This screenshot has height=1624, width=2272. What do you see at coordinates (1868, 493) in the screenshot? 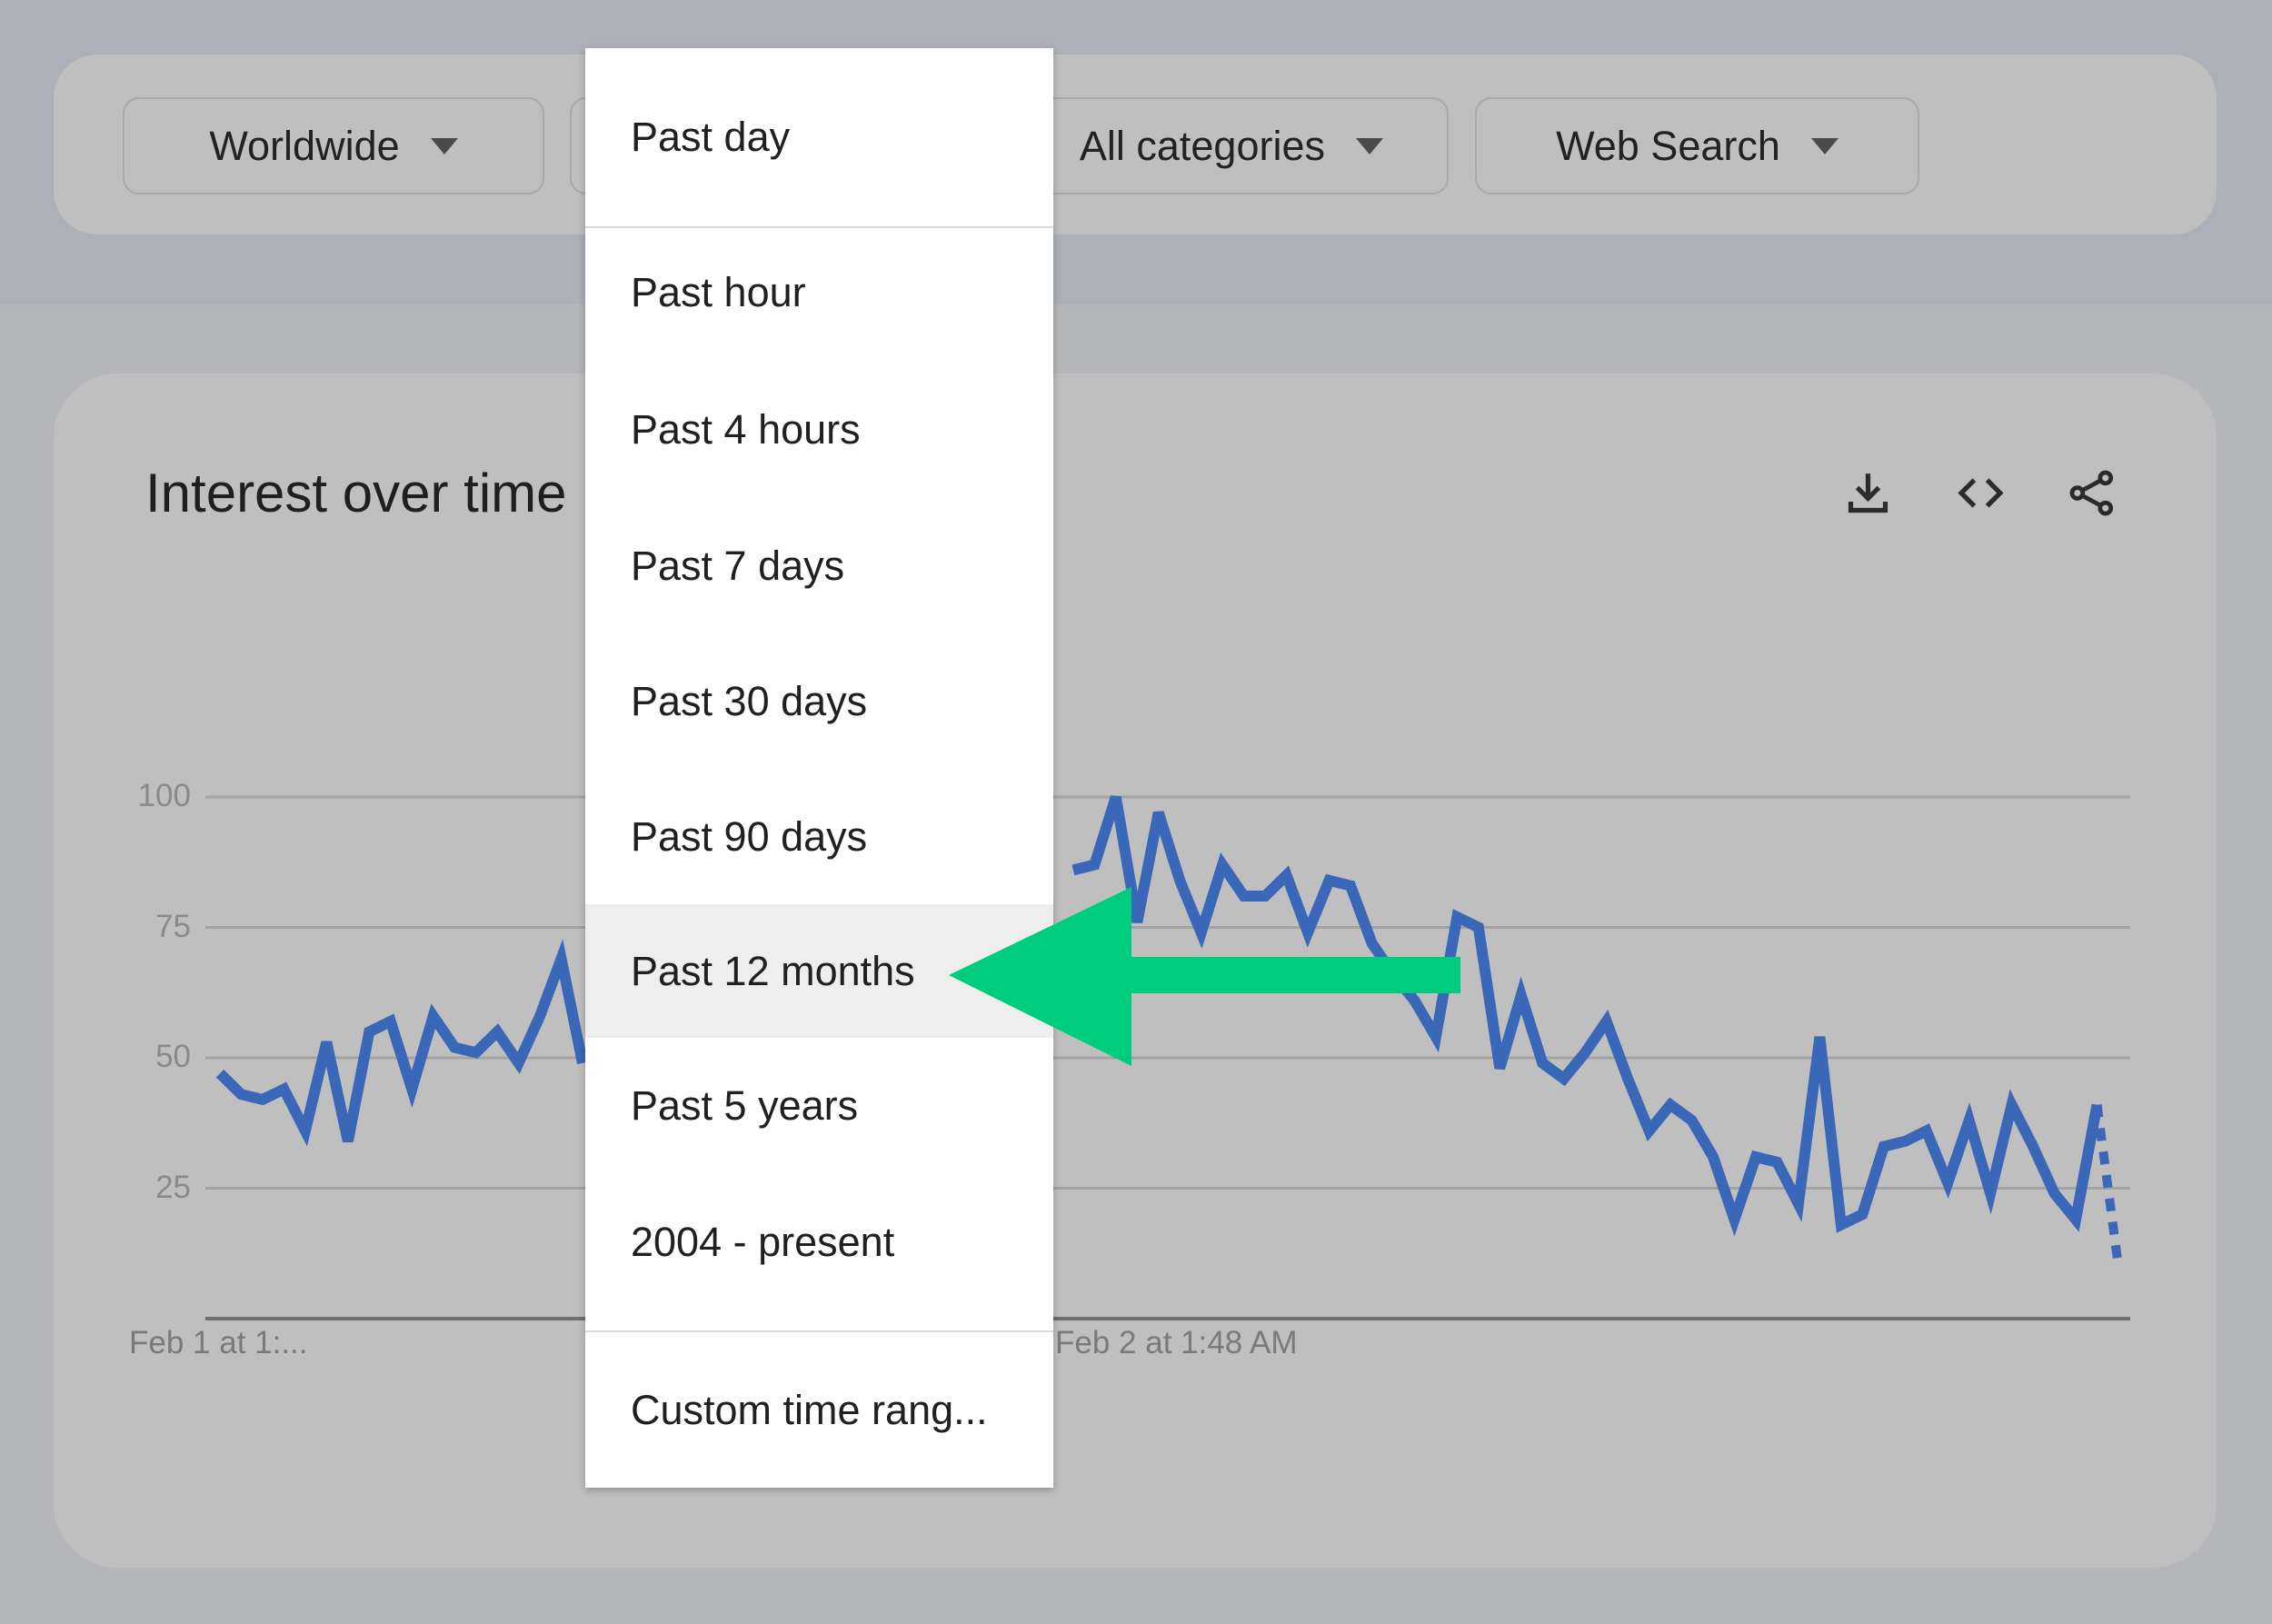
I see `download-icon` at bounding box center [1868, 493].